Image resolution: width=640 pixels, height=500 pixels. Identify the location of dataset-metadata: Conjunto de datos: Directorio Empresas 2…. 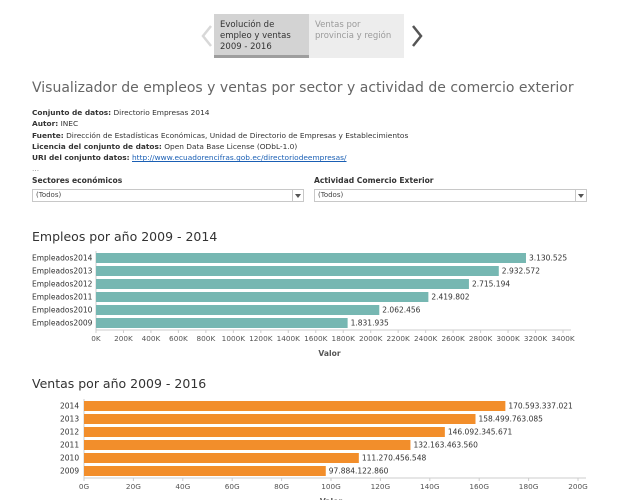
(220, 141).